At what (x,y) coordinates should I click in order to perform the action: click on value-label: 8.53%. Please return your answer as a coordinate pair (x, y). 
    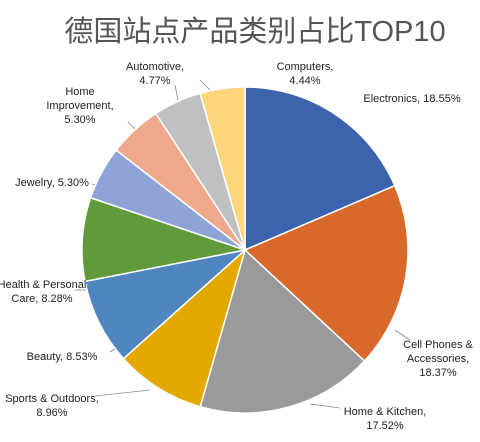
    Looking at the image, I should click on (82, 357).